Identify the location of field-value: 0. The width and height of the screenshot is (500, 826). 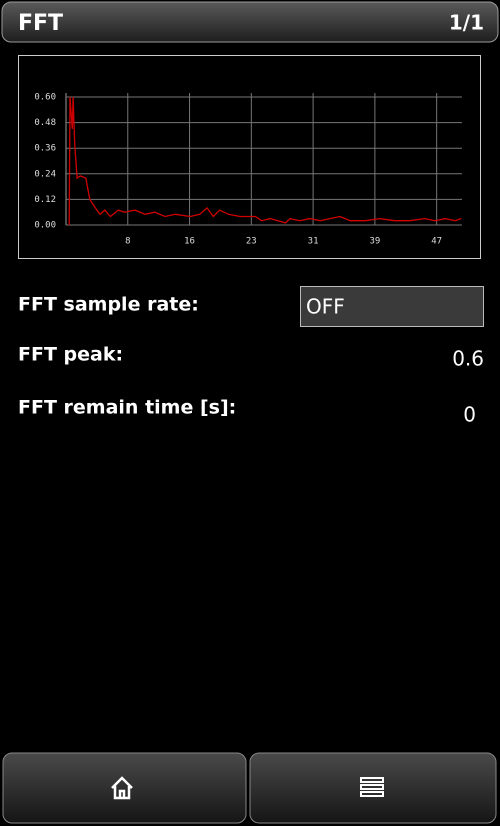
(469, 415).